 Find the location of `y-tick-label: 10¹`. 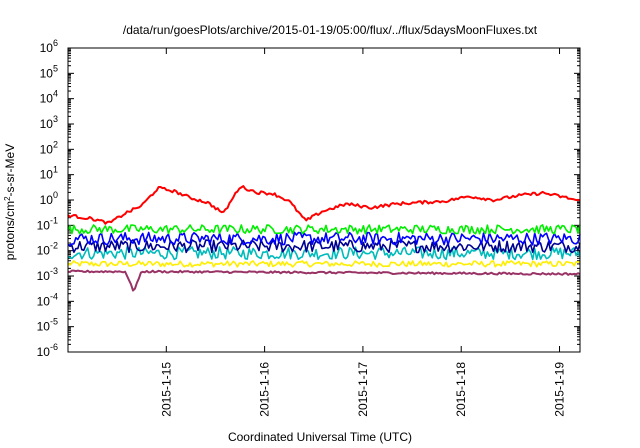

y-tick-label: 10¹ is located at coordinates (49, 173).